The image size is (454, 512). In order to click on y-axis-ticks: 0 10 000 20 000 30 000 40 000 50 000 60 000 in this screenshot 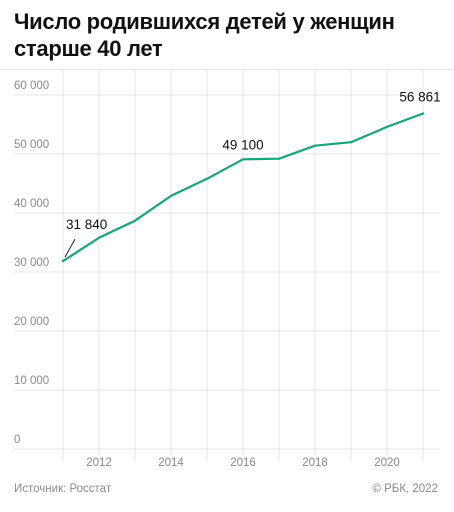, I will do `click(31, 263)`.